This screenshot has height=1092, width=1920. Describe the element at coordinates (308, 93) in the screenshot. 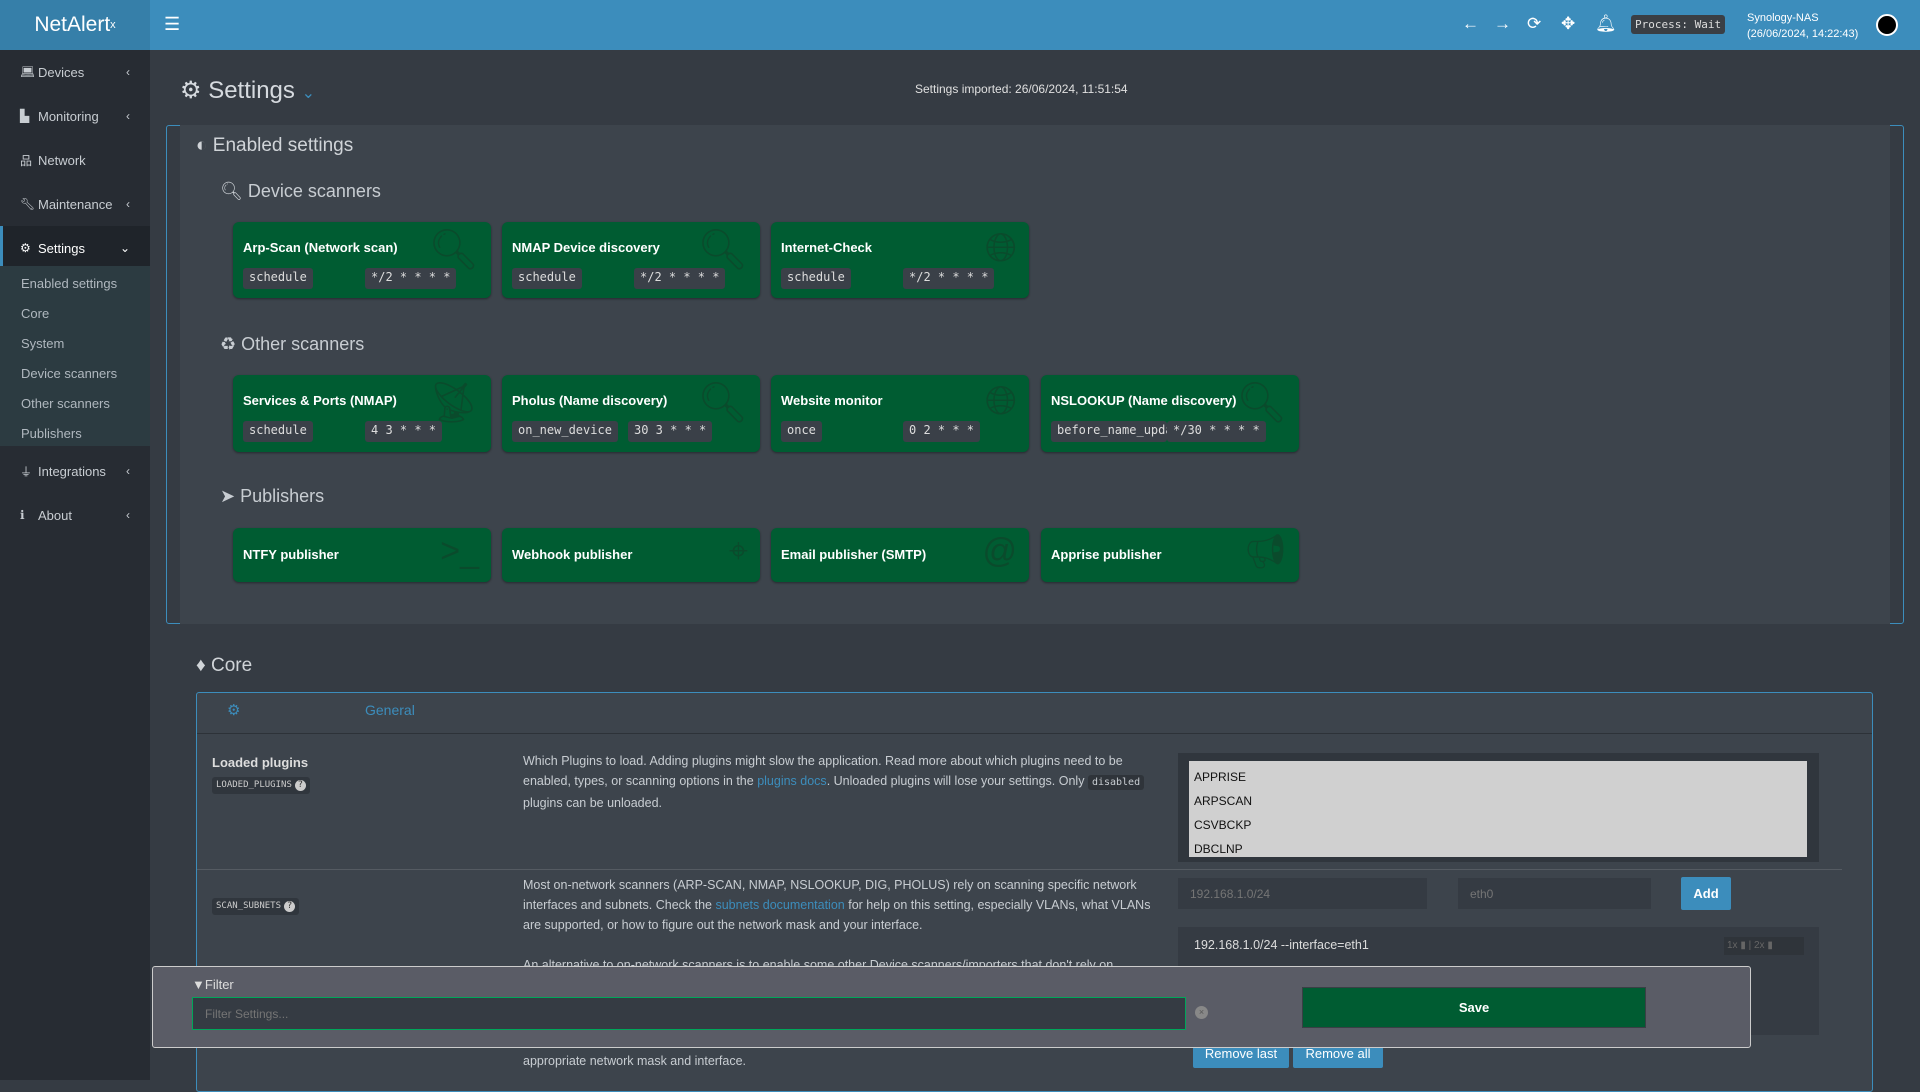

I see `chevron-double-down-icon: ⌄` at that location.